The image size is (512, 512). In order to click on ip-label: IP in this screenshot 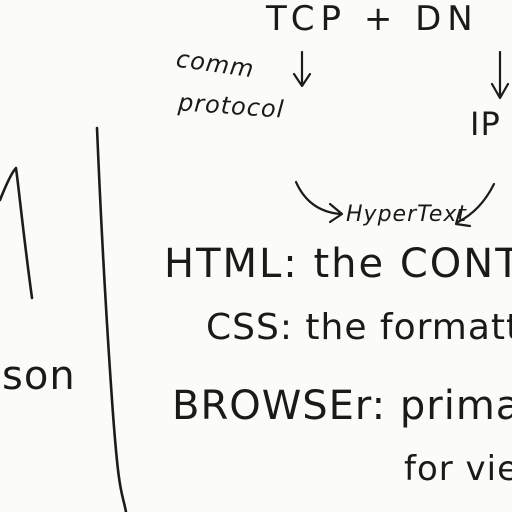, I will do `click(485, 124)`.